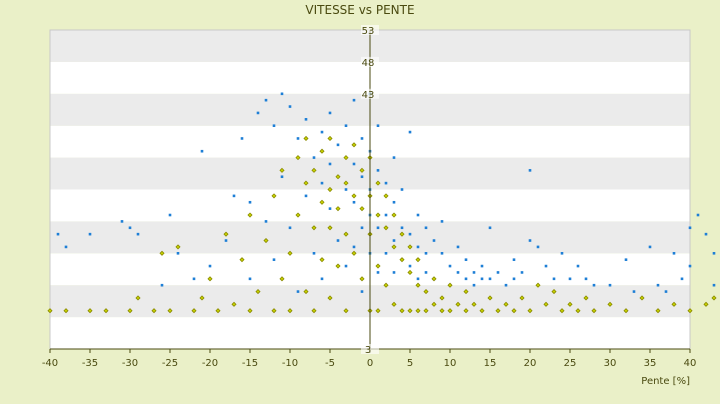  I want to click on x-tick-label: -10, so click(290, 363).